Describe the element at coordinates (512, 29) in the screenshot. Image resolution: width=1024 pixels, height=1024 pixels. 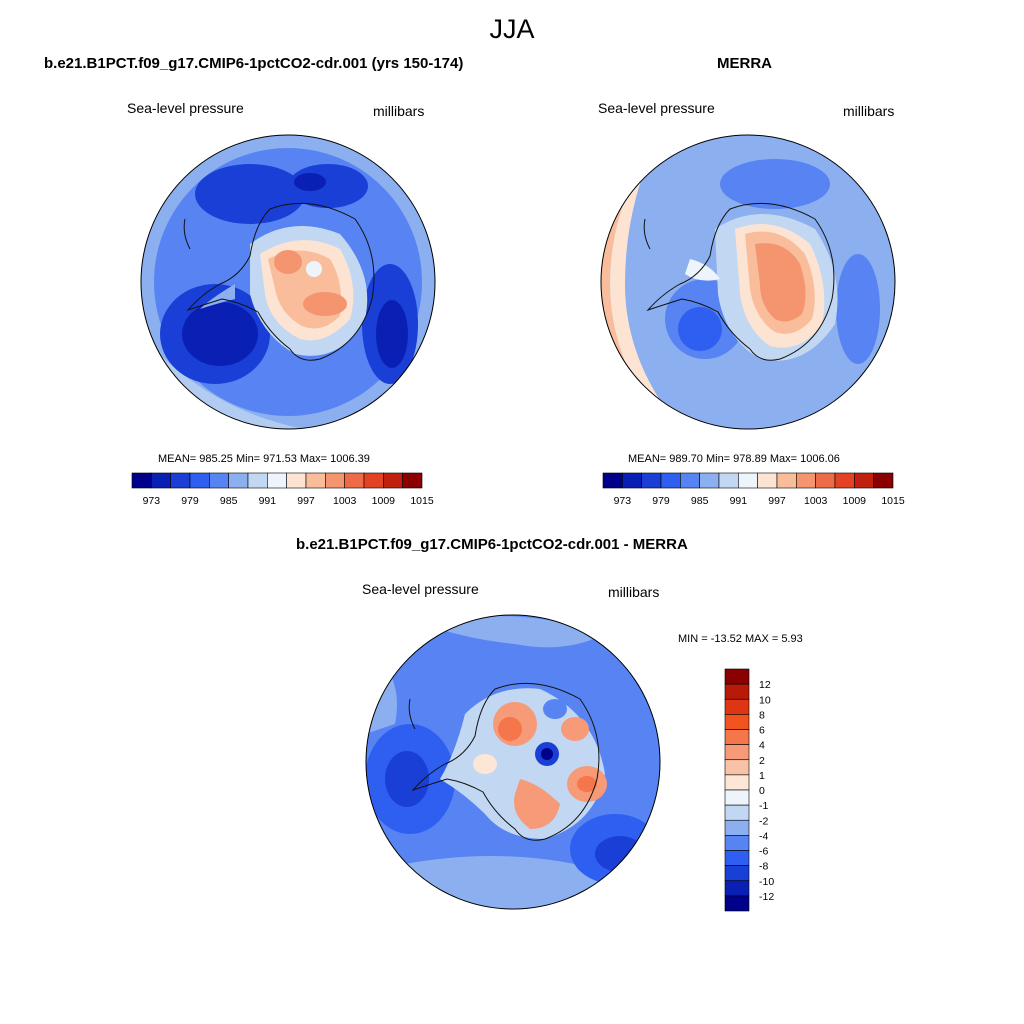
I see `figure-title: JJA` at that location.